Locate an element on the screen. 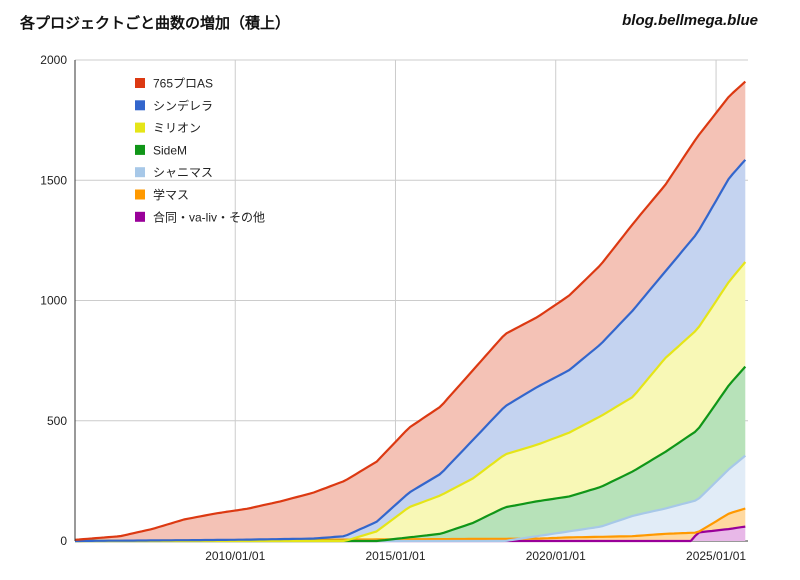  x-tick-label: 2020/01/01 is located at coordinates (556, 556).